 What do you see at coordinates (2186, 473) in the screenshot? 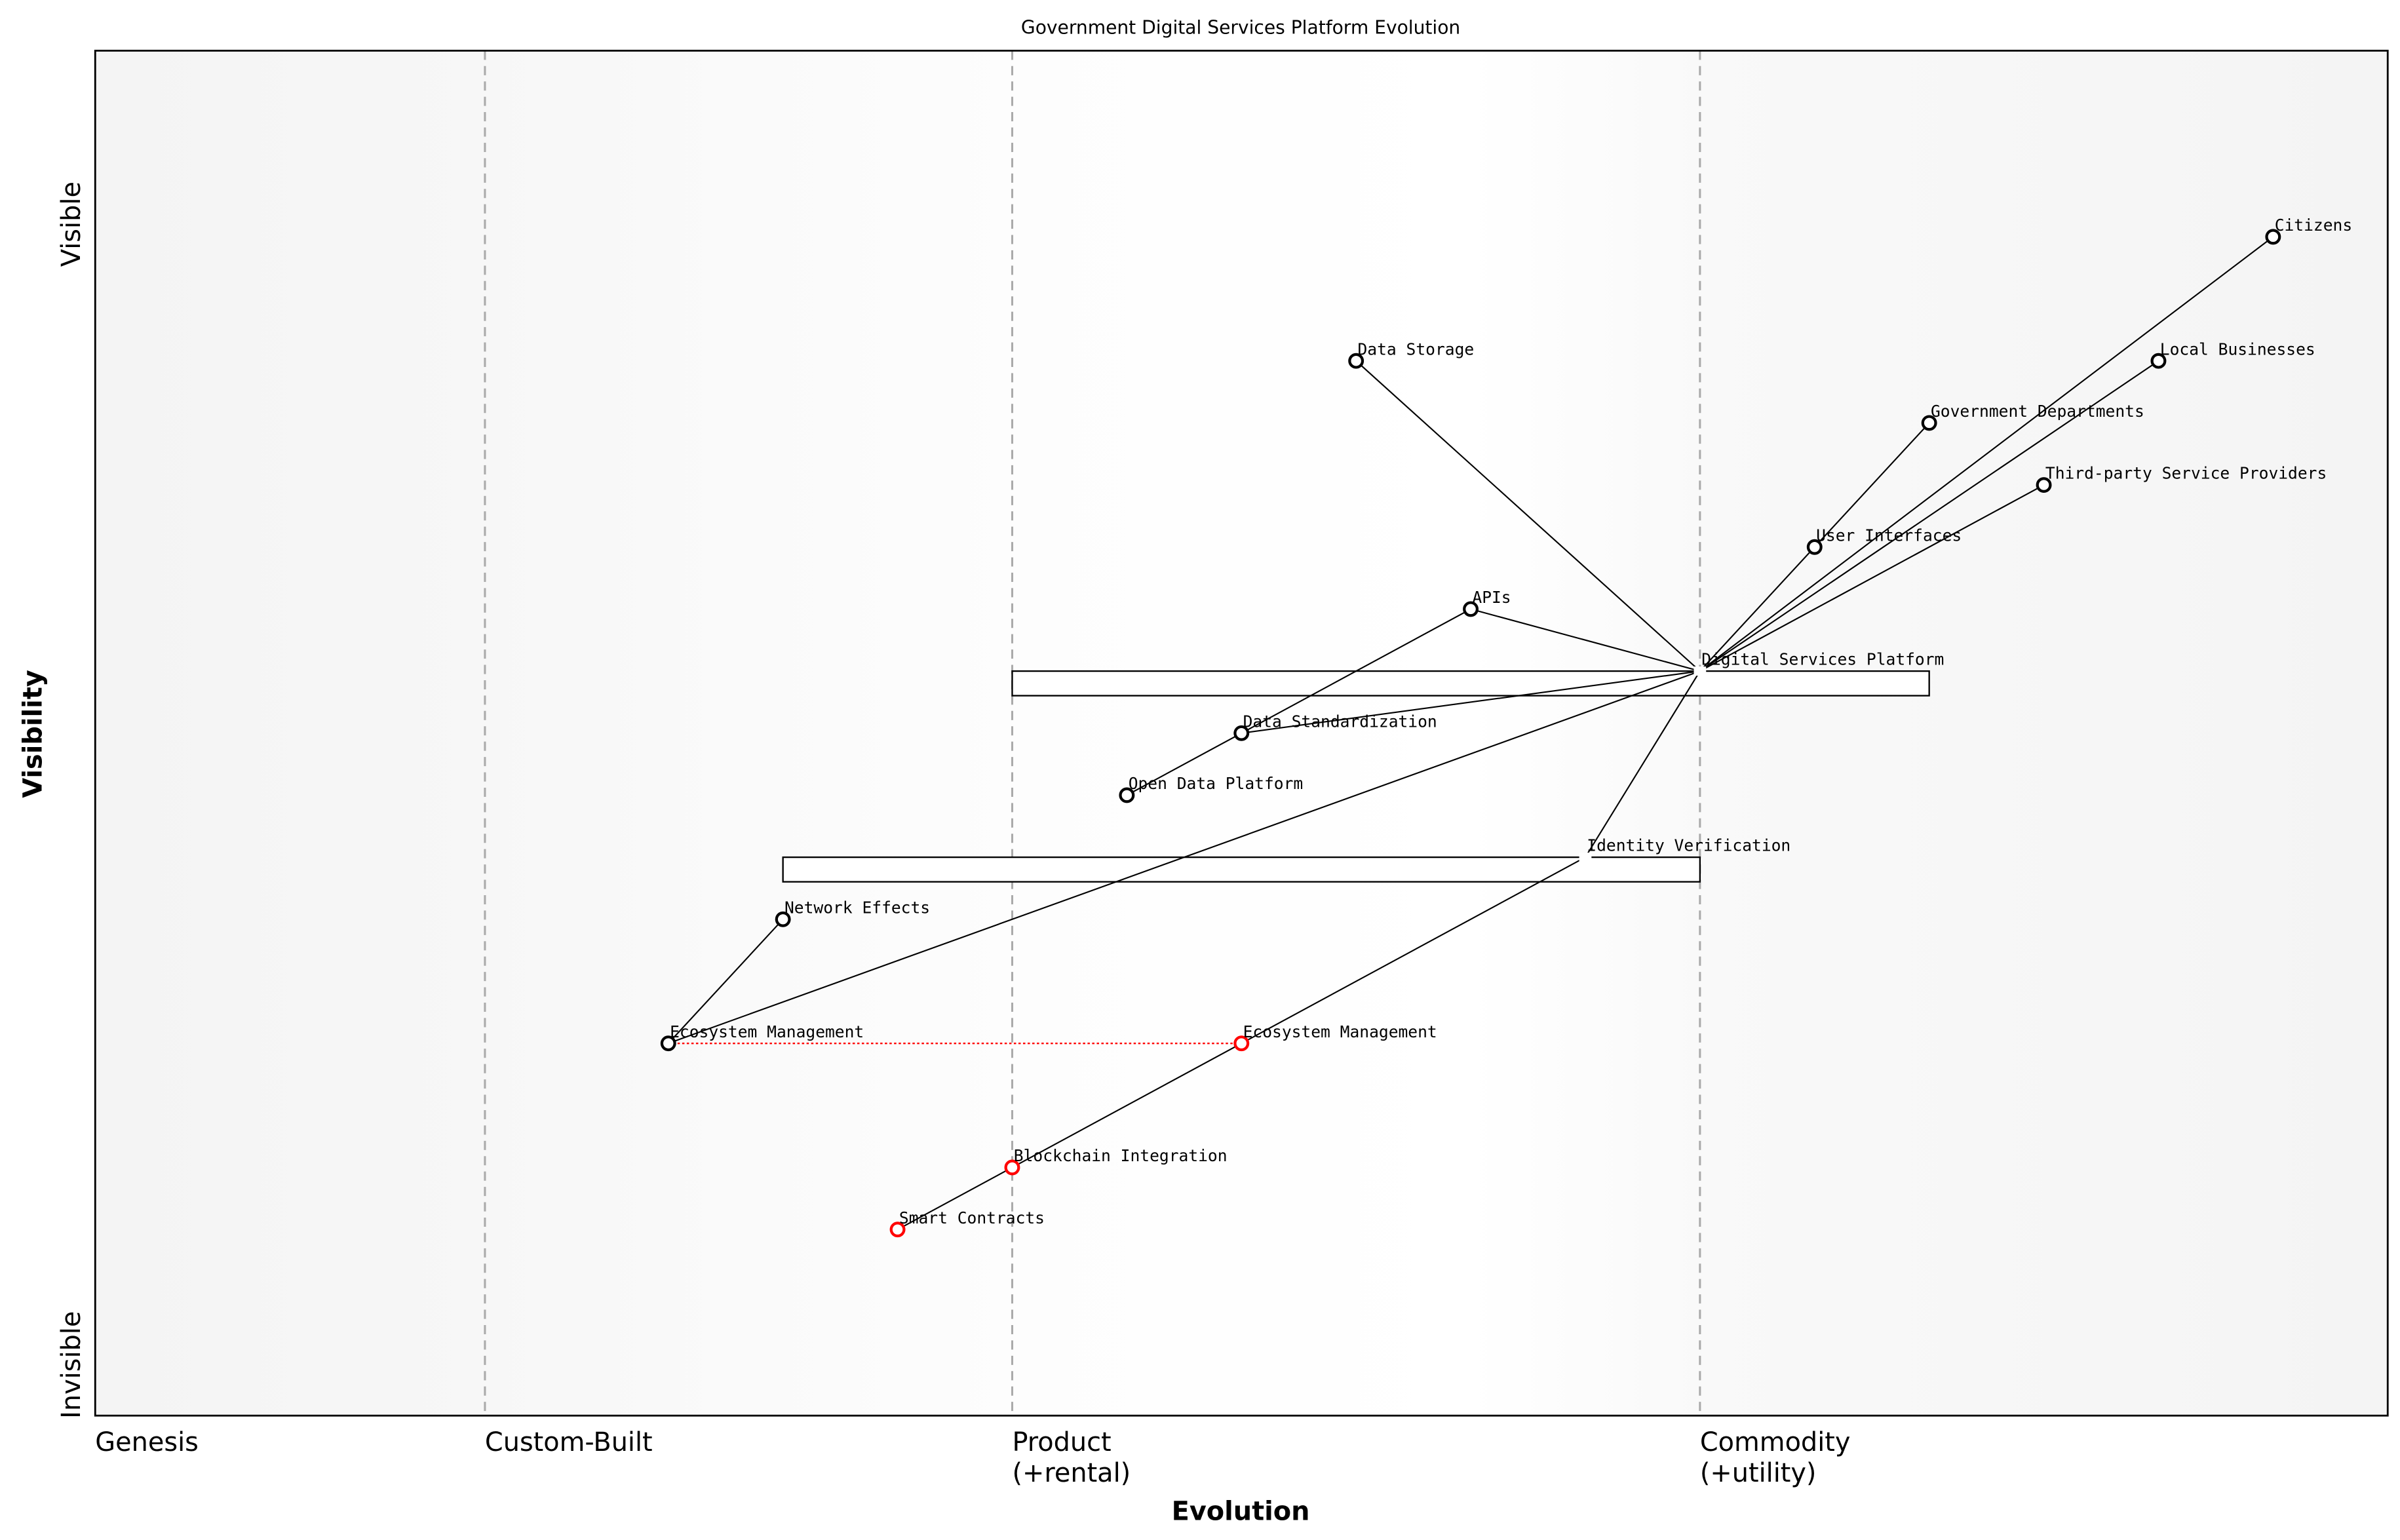
I see `component-label: Third-party Service Providers` at bounding box center [2186, 473].